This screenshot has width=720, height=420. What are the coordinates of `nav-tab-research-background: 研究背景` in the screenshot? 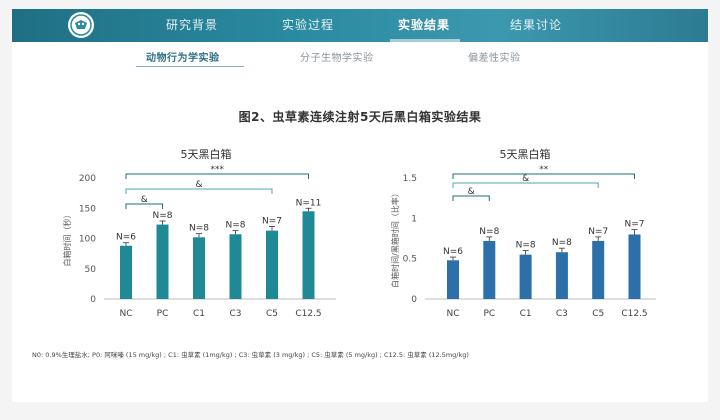 It's located at (191, 25).